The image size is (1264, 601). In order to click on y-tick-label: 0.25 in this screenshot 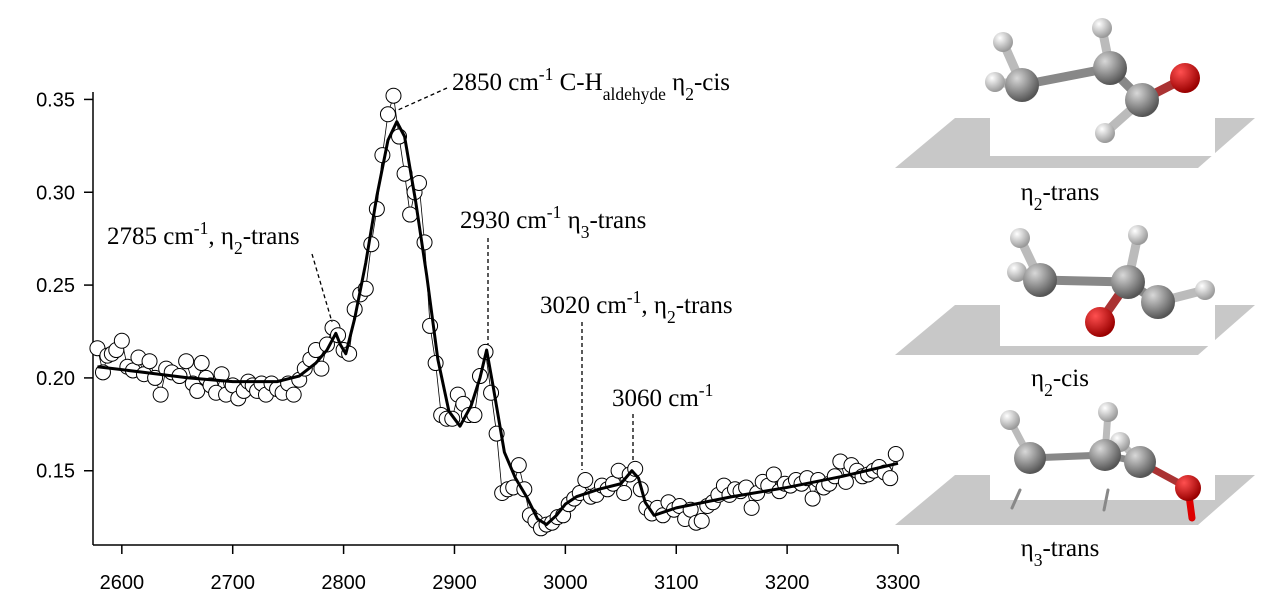, I will do `click(55, 286)`.